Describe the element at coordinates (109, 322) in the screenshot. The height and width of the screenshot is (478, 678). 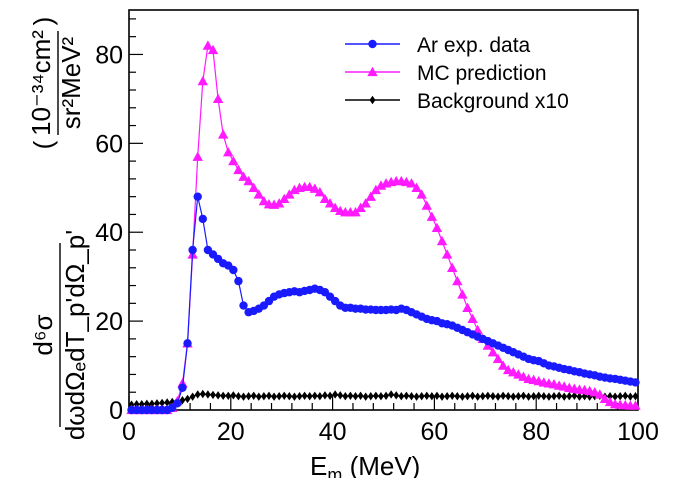
I see `y-tick-label: 20` at that location.